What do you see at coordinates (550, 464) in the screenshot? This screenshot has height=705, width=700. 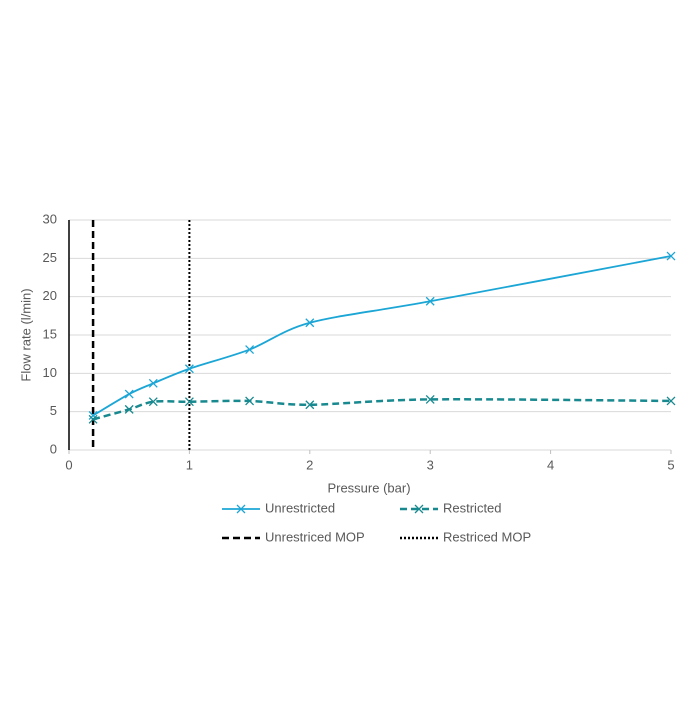 I see `x-tick-label: 4` at bounding box center [550, 464].